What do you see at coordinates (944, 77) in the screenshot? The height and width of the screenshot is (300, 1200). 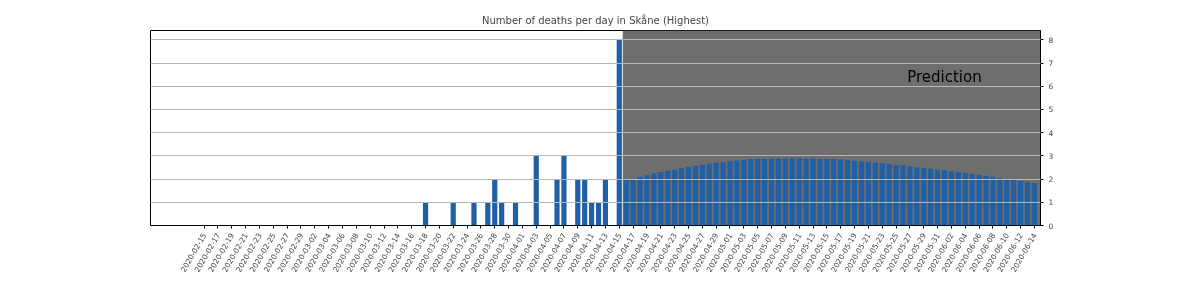 I see `band-label: Prediction` at bounding box center [944, 77].